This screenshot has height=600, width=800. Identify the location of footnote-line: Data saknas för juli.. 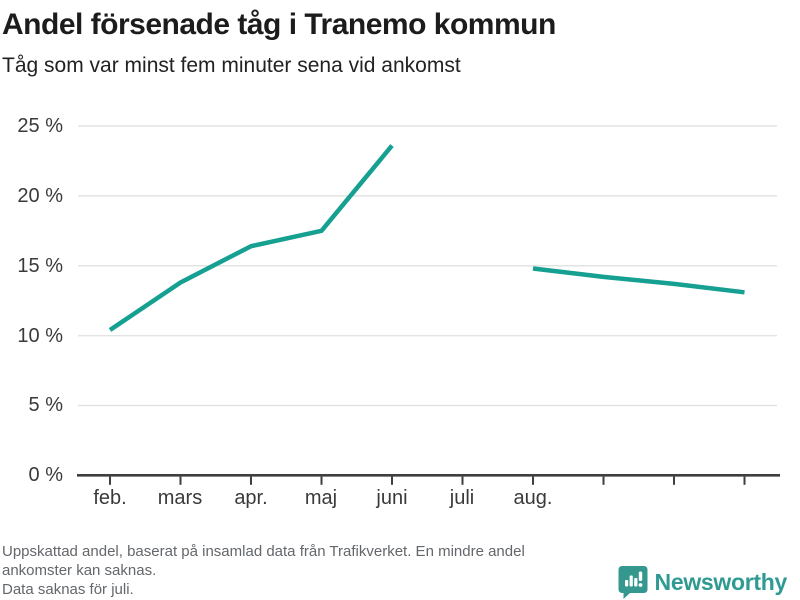
(68, 589).